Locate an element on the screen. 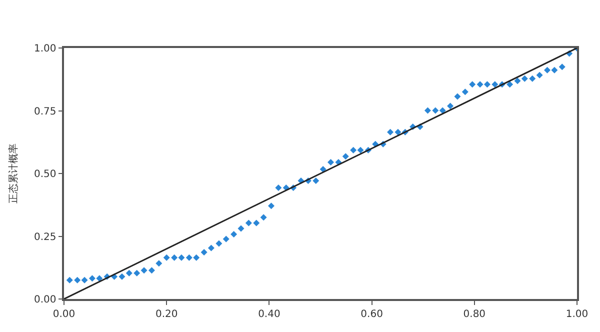  y-tick-label: 0.00 is located at coordinates (45, 300).